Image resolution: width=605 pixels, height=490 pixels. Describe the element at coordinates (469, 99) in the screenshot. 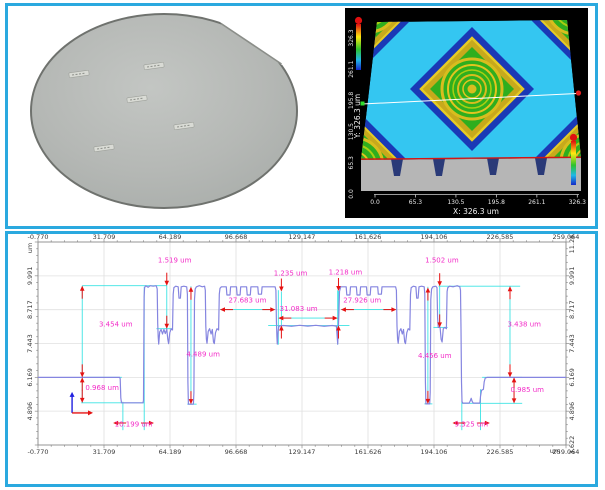

I see `cross-section-line` at that location.